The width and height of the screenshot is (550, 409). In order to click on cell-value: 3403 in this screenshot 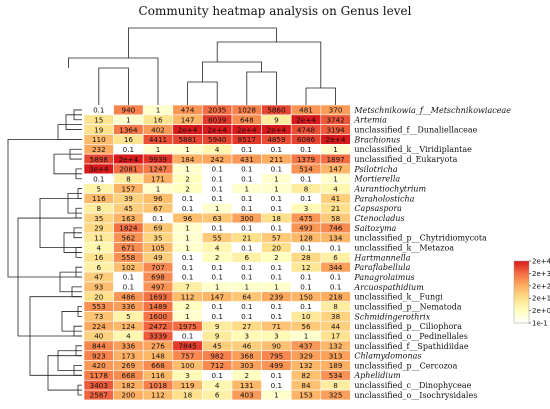, I will do `click(99, 385)`.